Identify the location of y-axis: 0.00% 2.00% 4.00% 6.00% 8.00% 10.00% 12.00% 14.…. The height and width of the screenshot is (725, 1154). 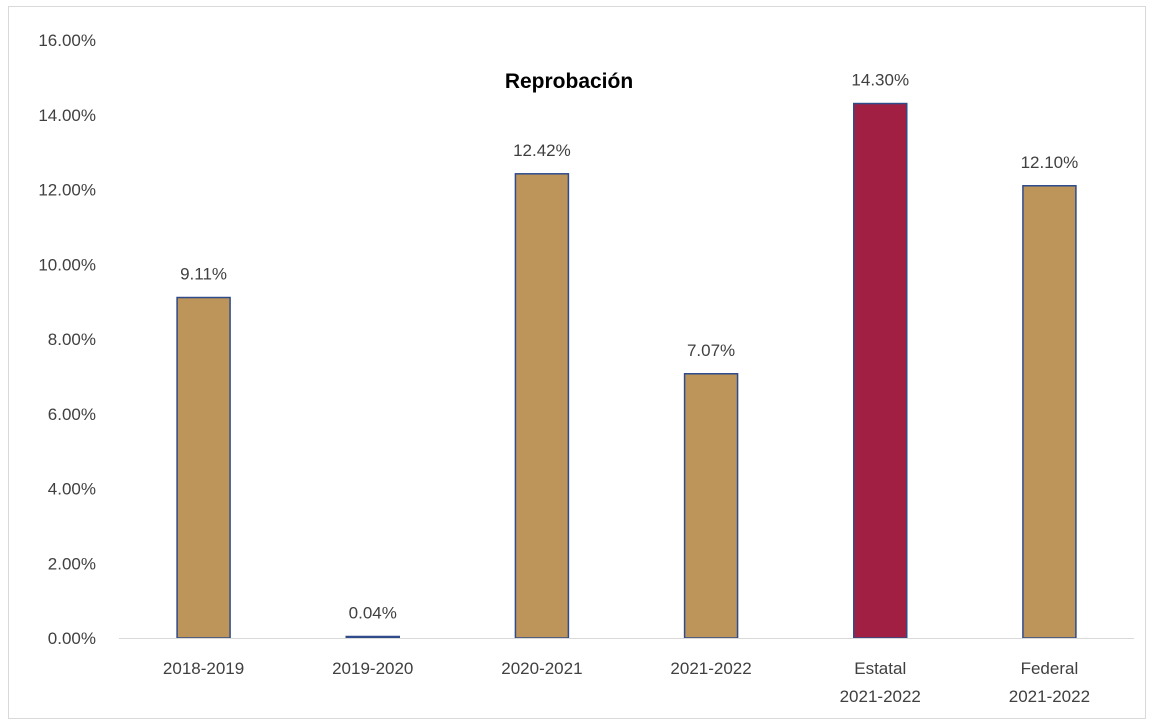
(67, 339).